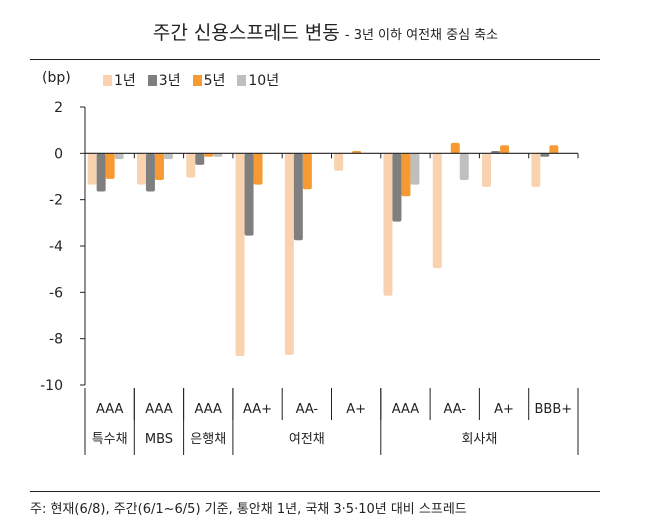  I want to click on bar-5년-AA+, so click(258, 169).